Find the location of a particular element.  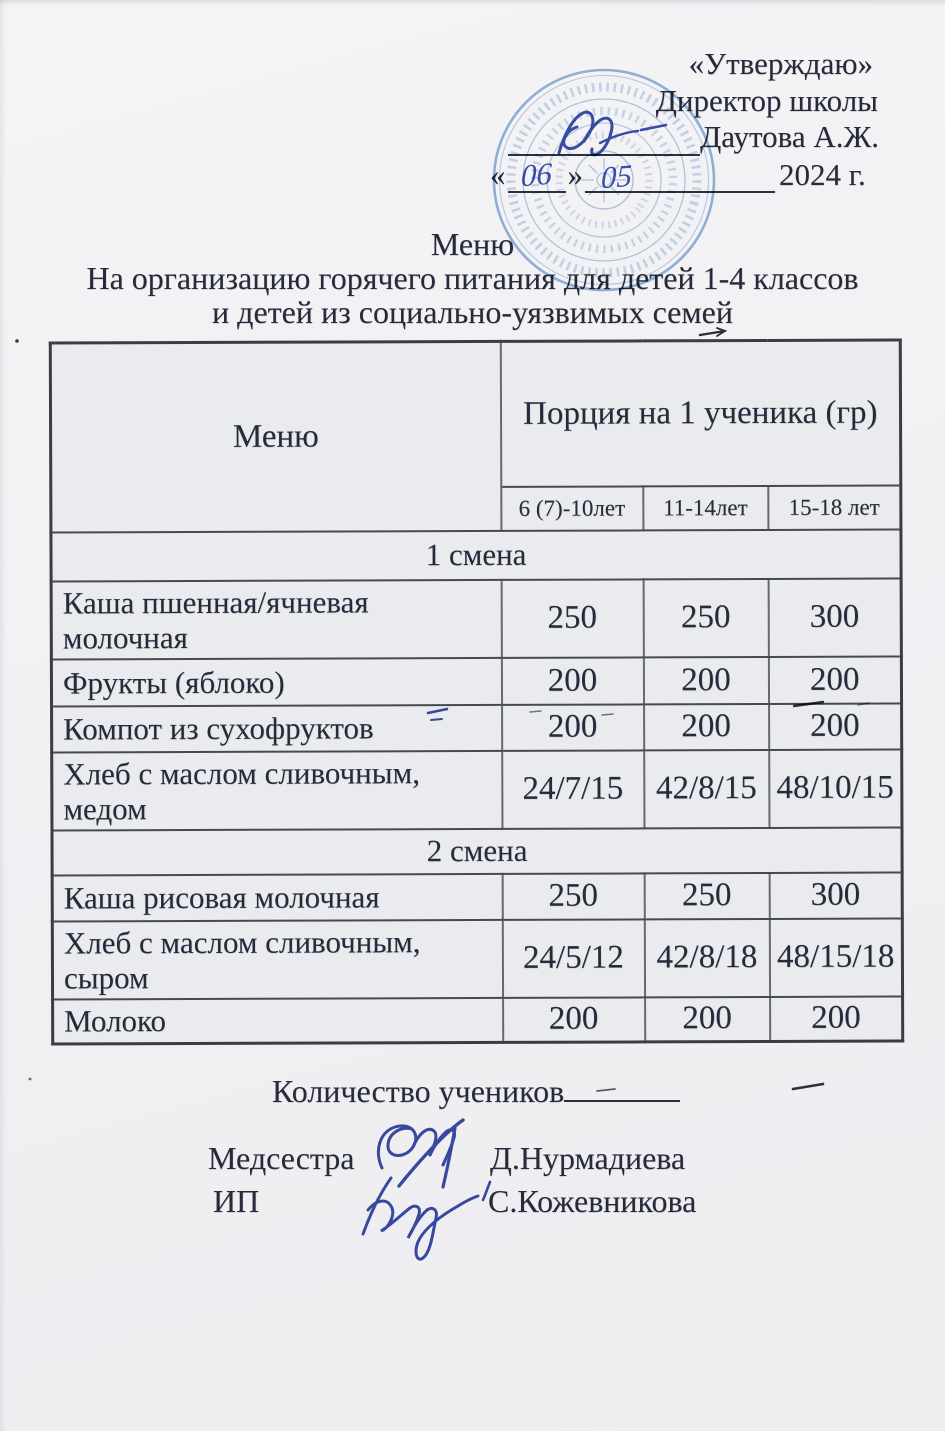

table-row: Компот из сухофруктов 200 200 200 is located at coordinates (476, 727).